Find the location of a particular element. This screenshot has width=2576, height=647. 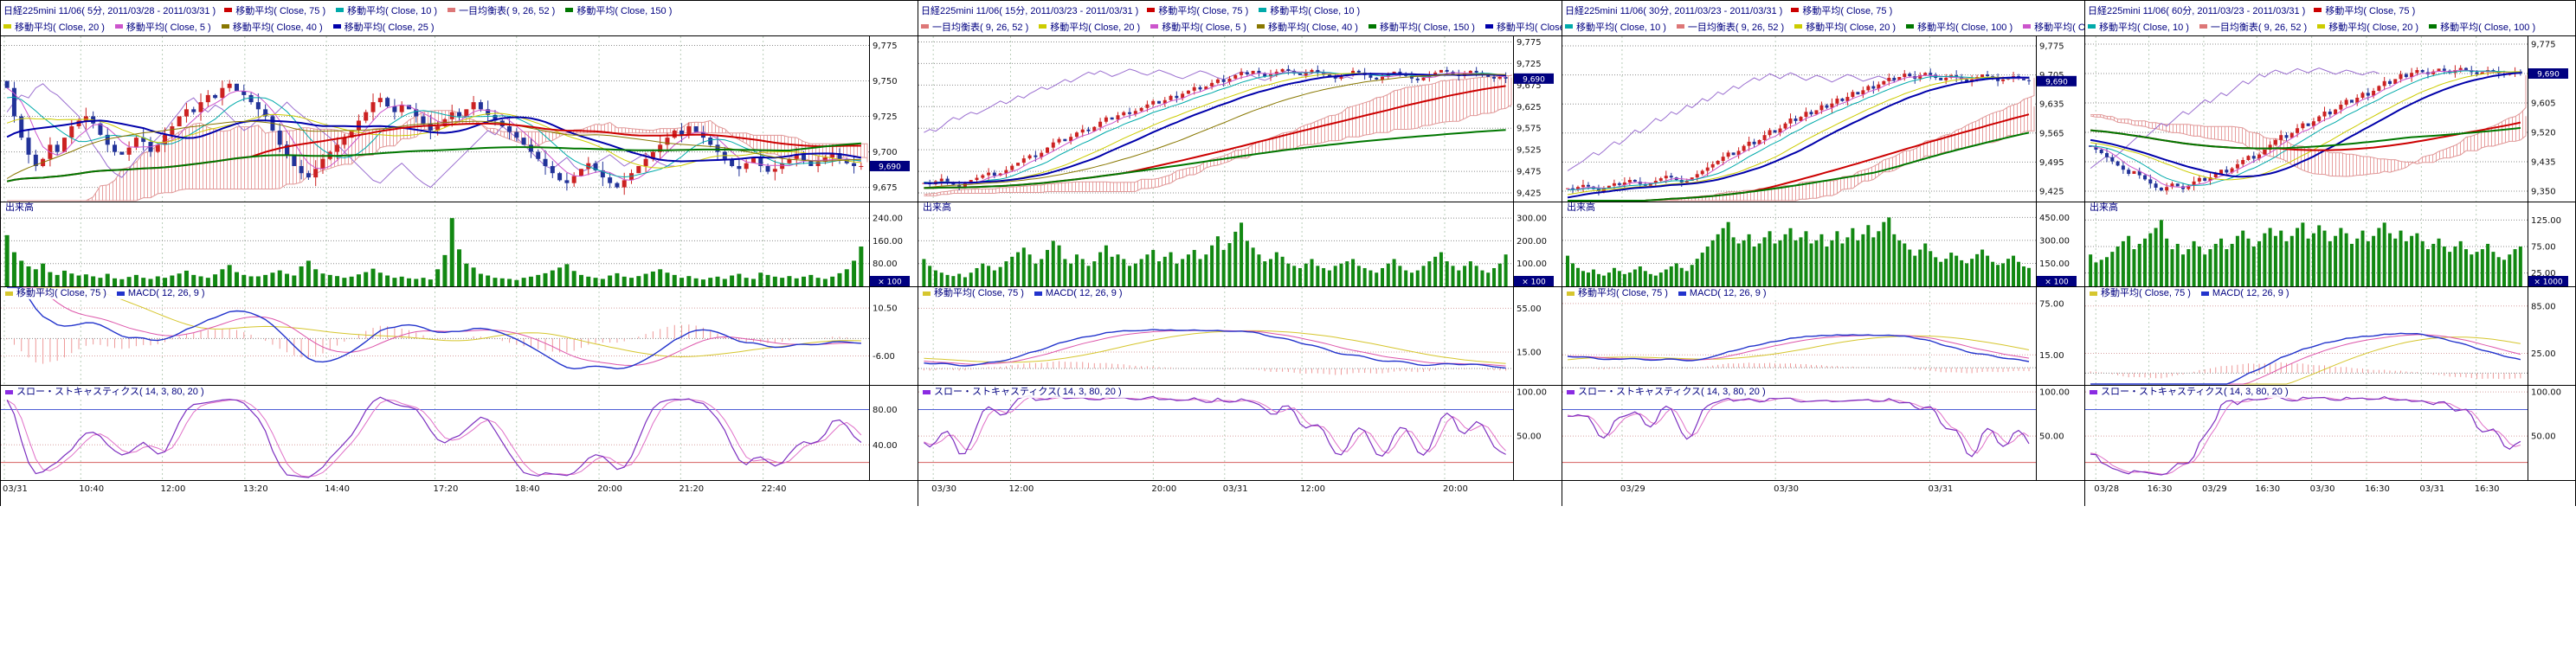

svg-text: 80.00 is located at coordinates (885, 264).